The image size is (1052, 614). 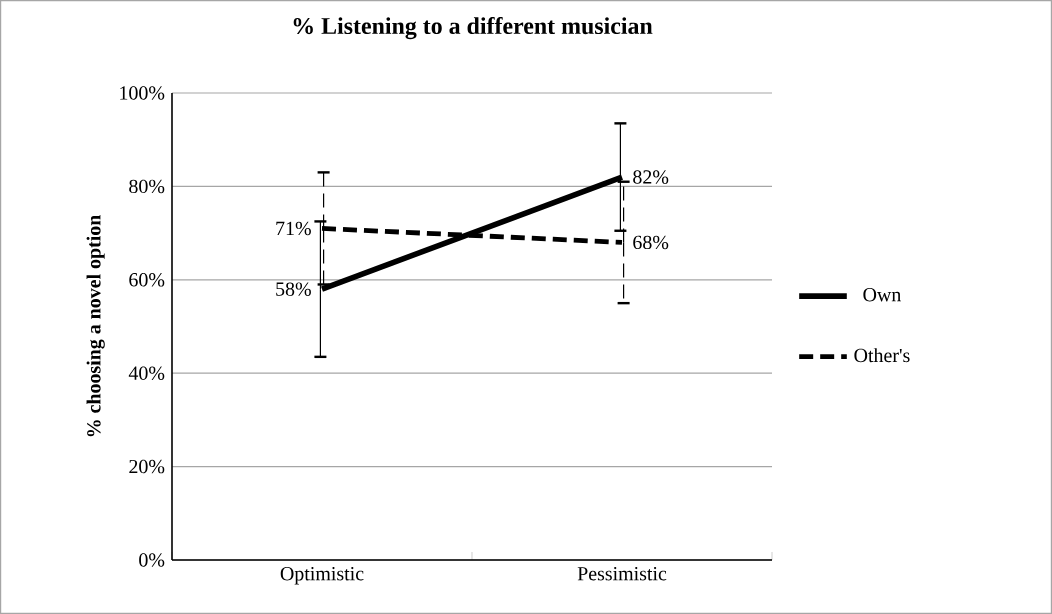 What do you see at coordinates (142, 93) in the screenshot?
I see `y-tick-label: 100%` at bounding box center [142, 93].